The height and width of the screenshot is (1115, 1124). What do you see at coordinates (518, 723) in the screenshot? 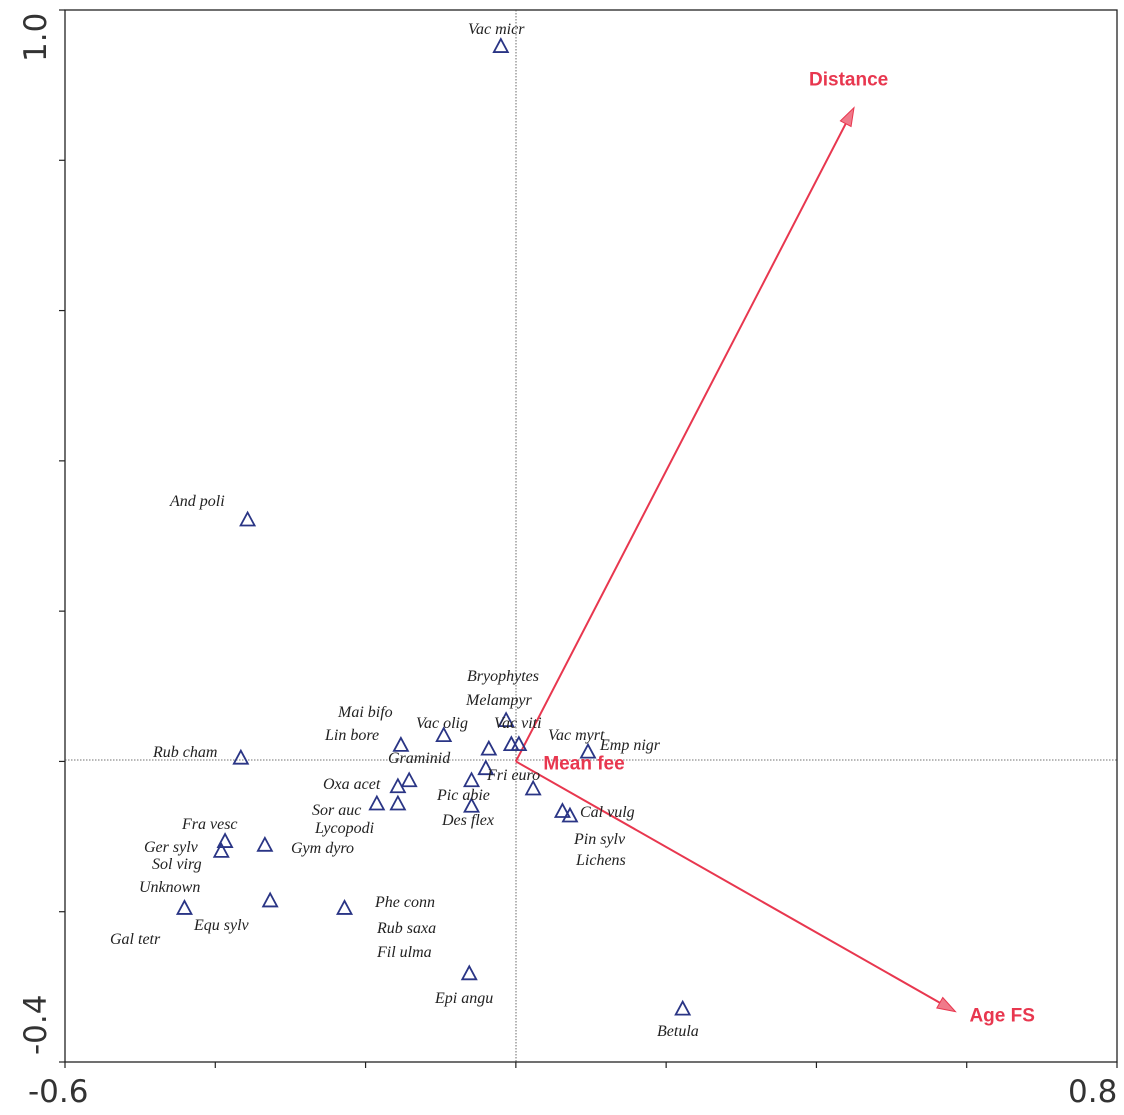
I see `species-label-8: Vac viti` at bounding box center [518, 723].